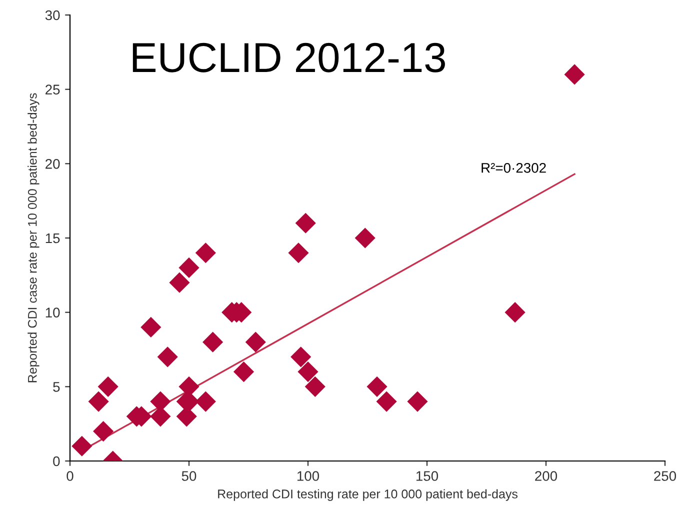 This screenshot has height=524, width=684. What do you see at coordinates (427, 476) in the screenshot?
I see `x-tick-label: 150` at bounding box center [427, 476].